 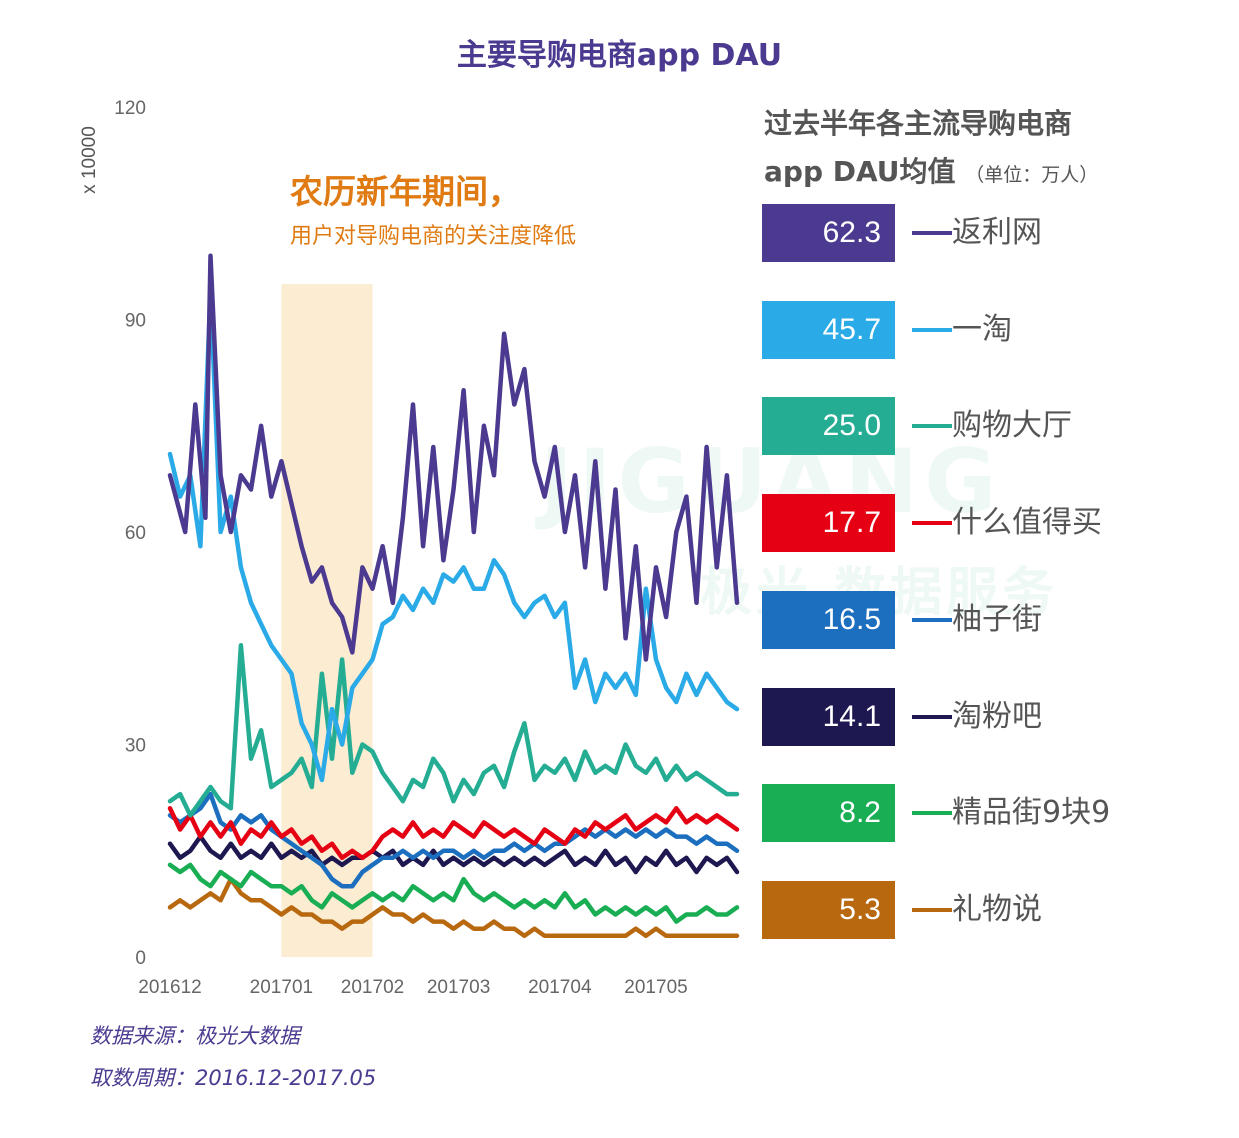 I want to click on legend-average-value: 45.7, so click(x=828, y=329).